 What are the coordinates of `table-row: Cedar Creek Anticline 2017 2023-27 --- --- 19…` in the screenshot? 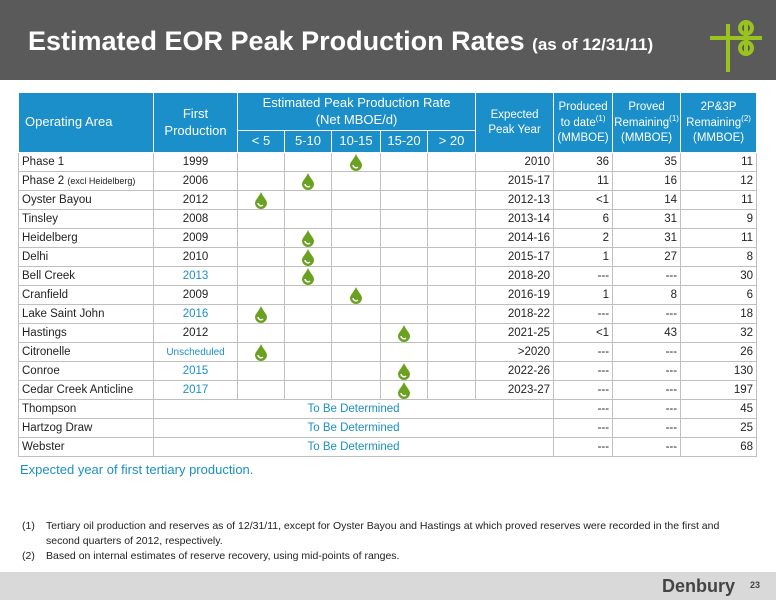 It's located at (388, 390).